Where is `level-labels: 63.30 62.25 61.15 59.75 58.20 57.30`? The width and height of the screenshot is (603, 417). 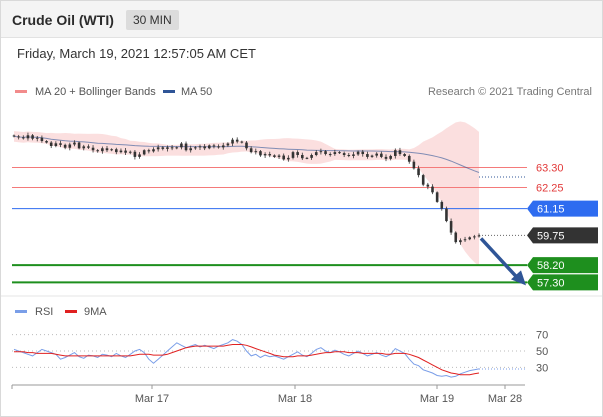 level-labels: 63.30 62.25 61.15 59.75 58.20 57.30 is located at coordinates (562, 226).